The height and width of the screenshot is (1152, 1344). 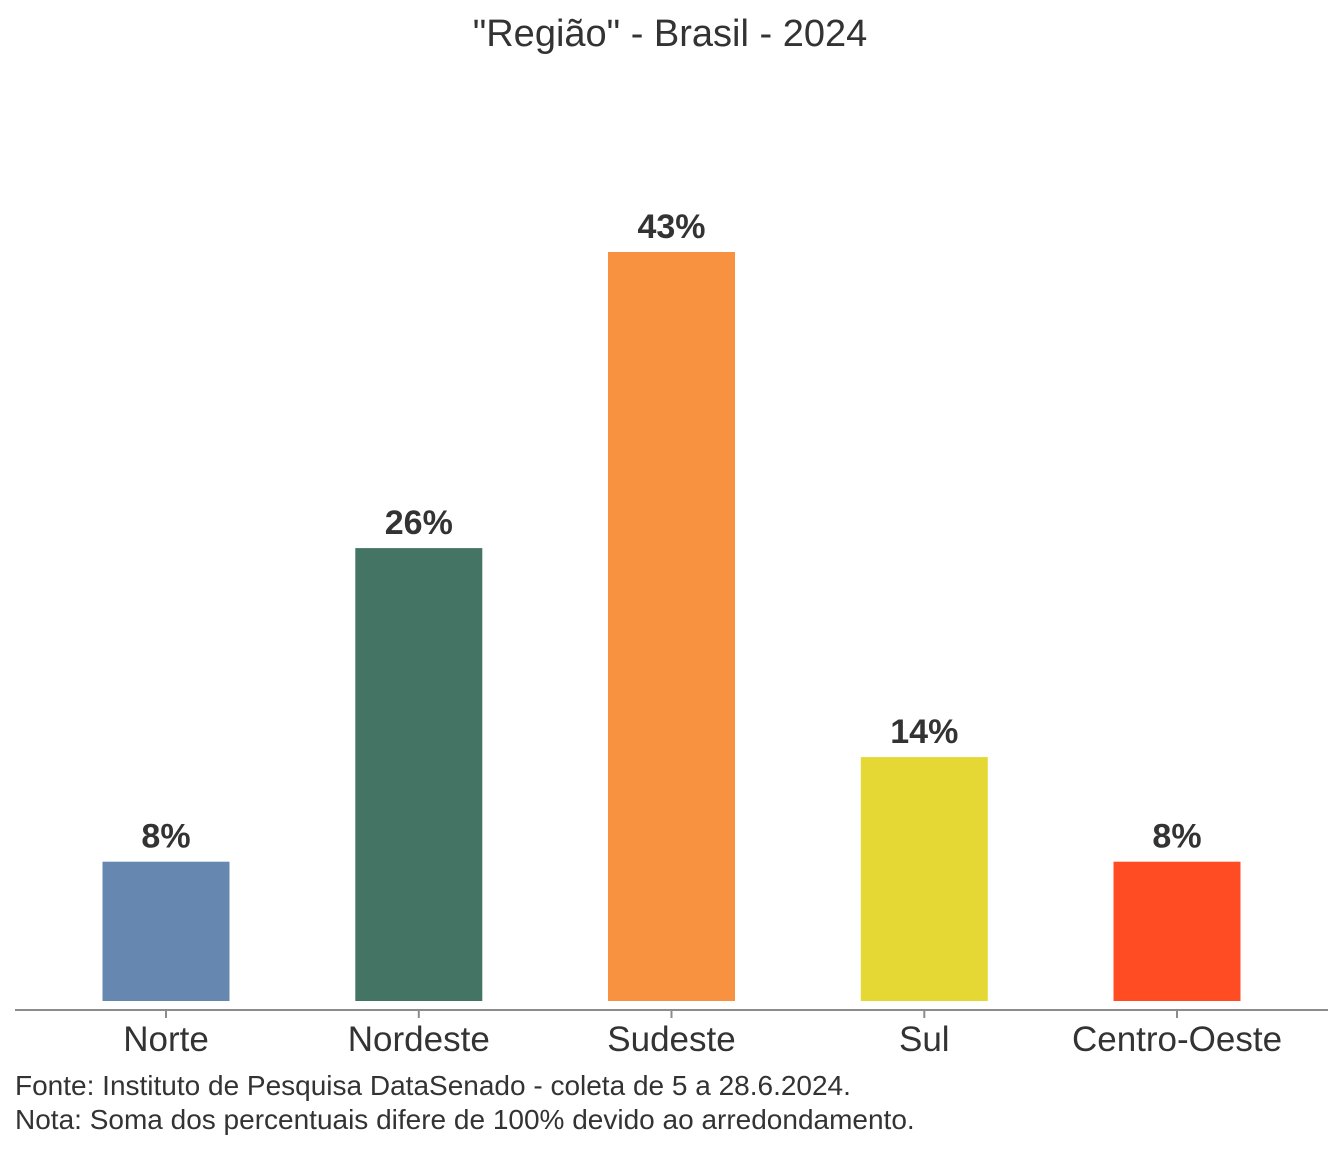 What do you see at coordinates (166, 1039) in the screenshot?
I see `x-tick-label-norte: Norte` at bounding box center [166, 1039].